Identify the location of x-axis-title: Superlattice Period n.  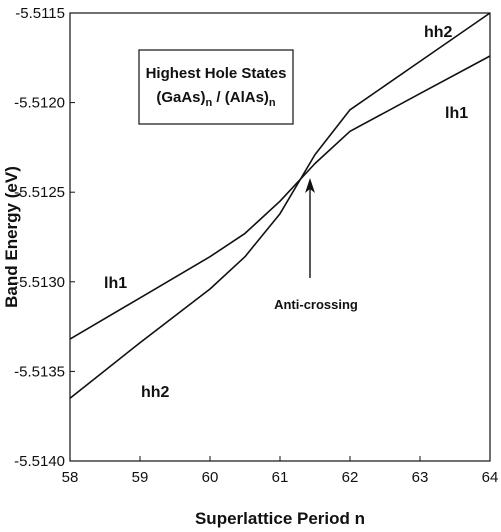
(280, 518).